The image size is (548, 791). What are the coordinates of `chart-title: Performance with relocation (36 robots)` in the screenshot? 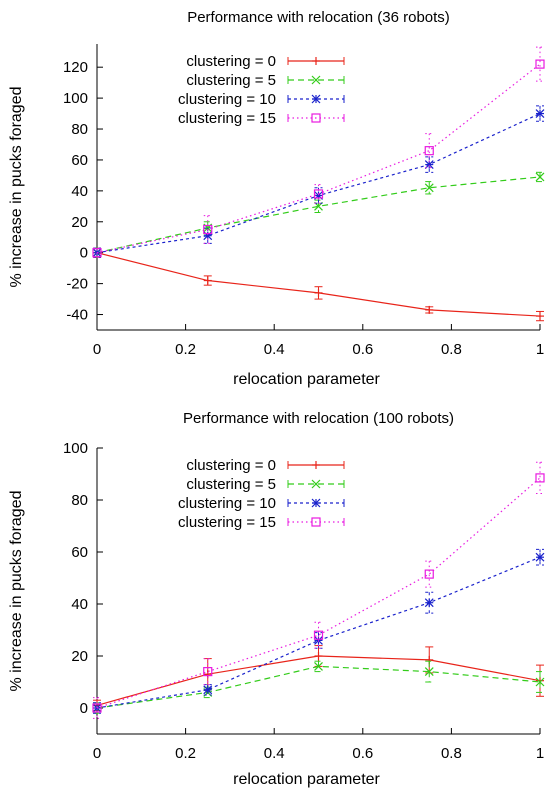 It's located at (318, 17).